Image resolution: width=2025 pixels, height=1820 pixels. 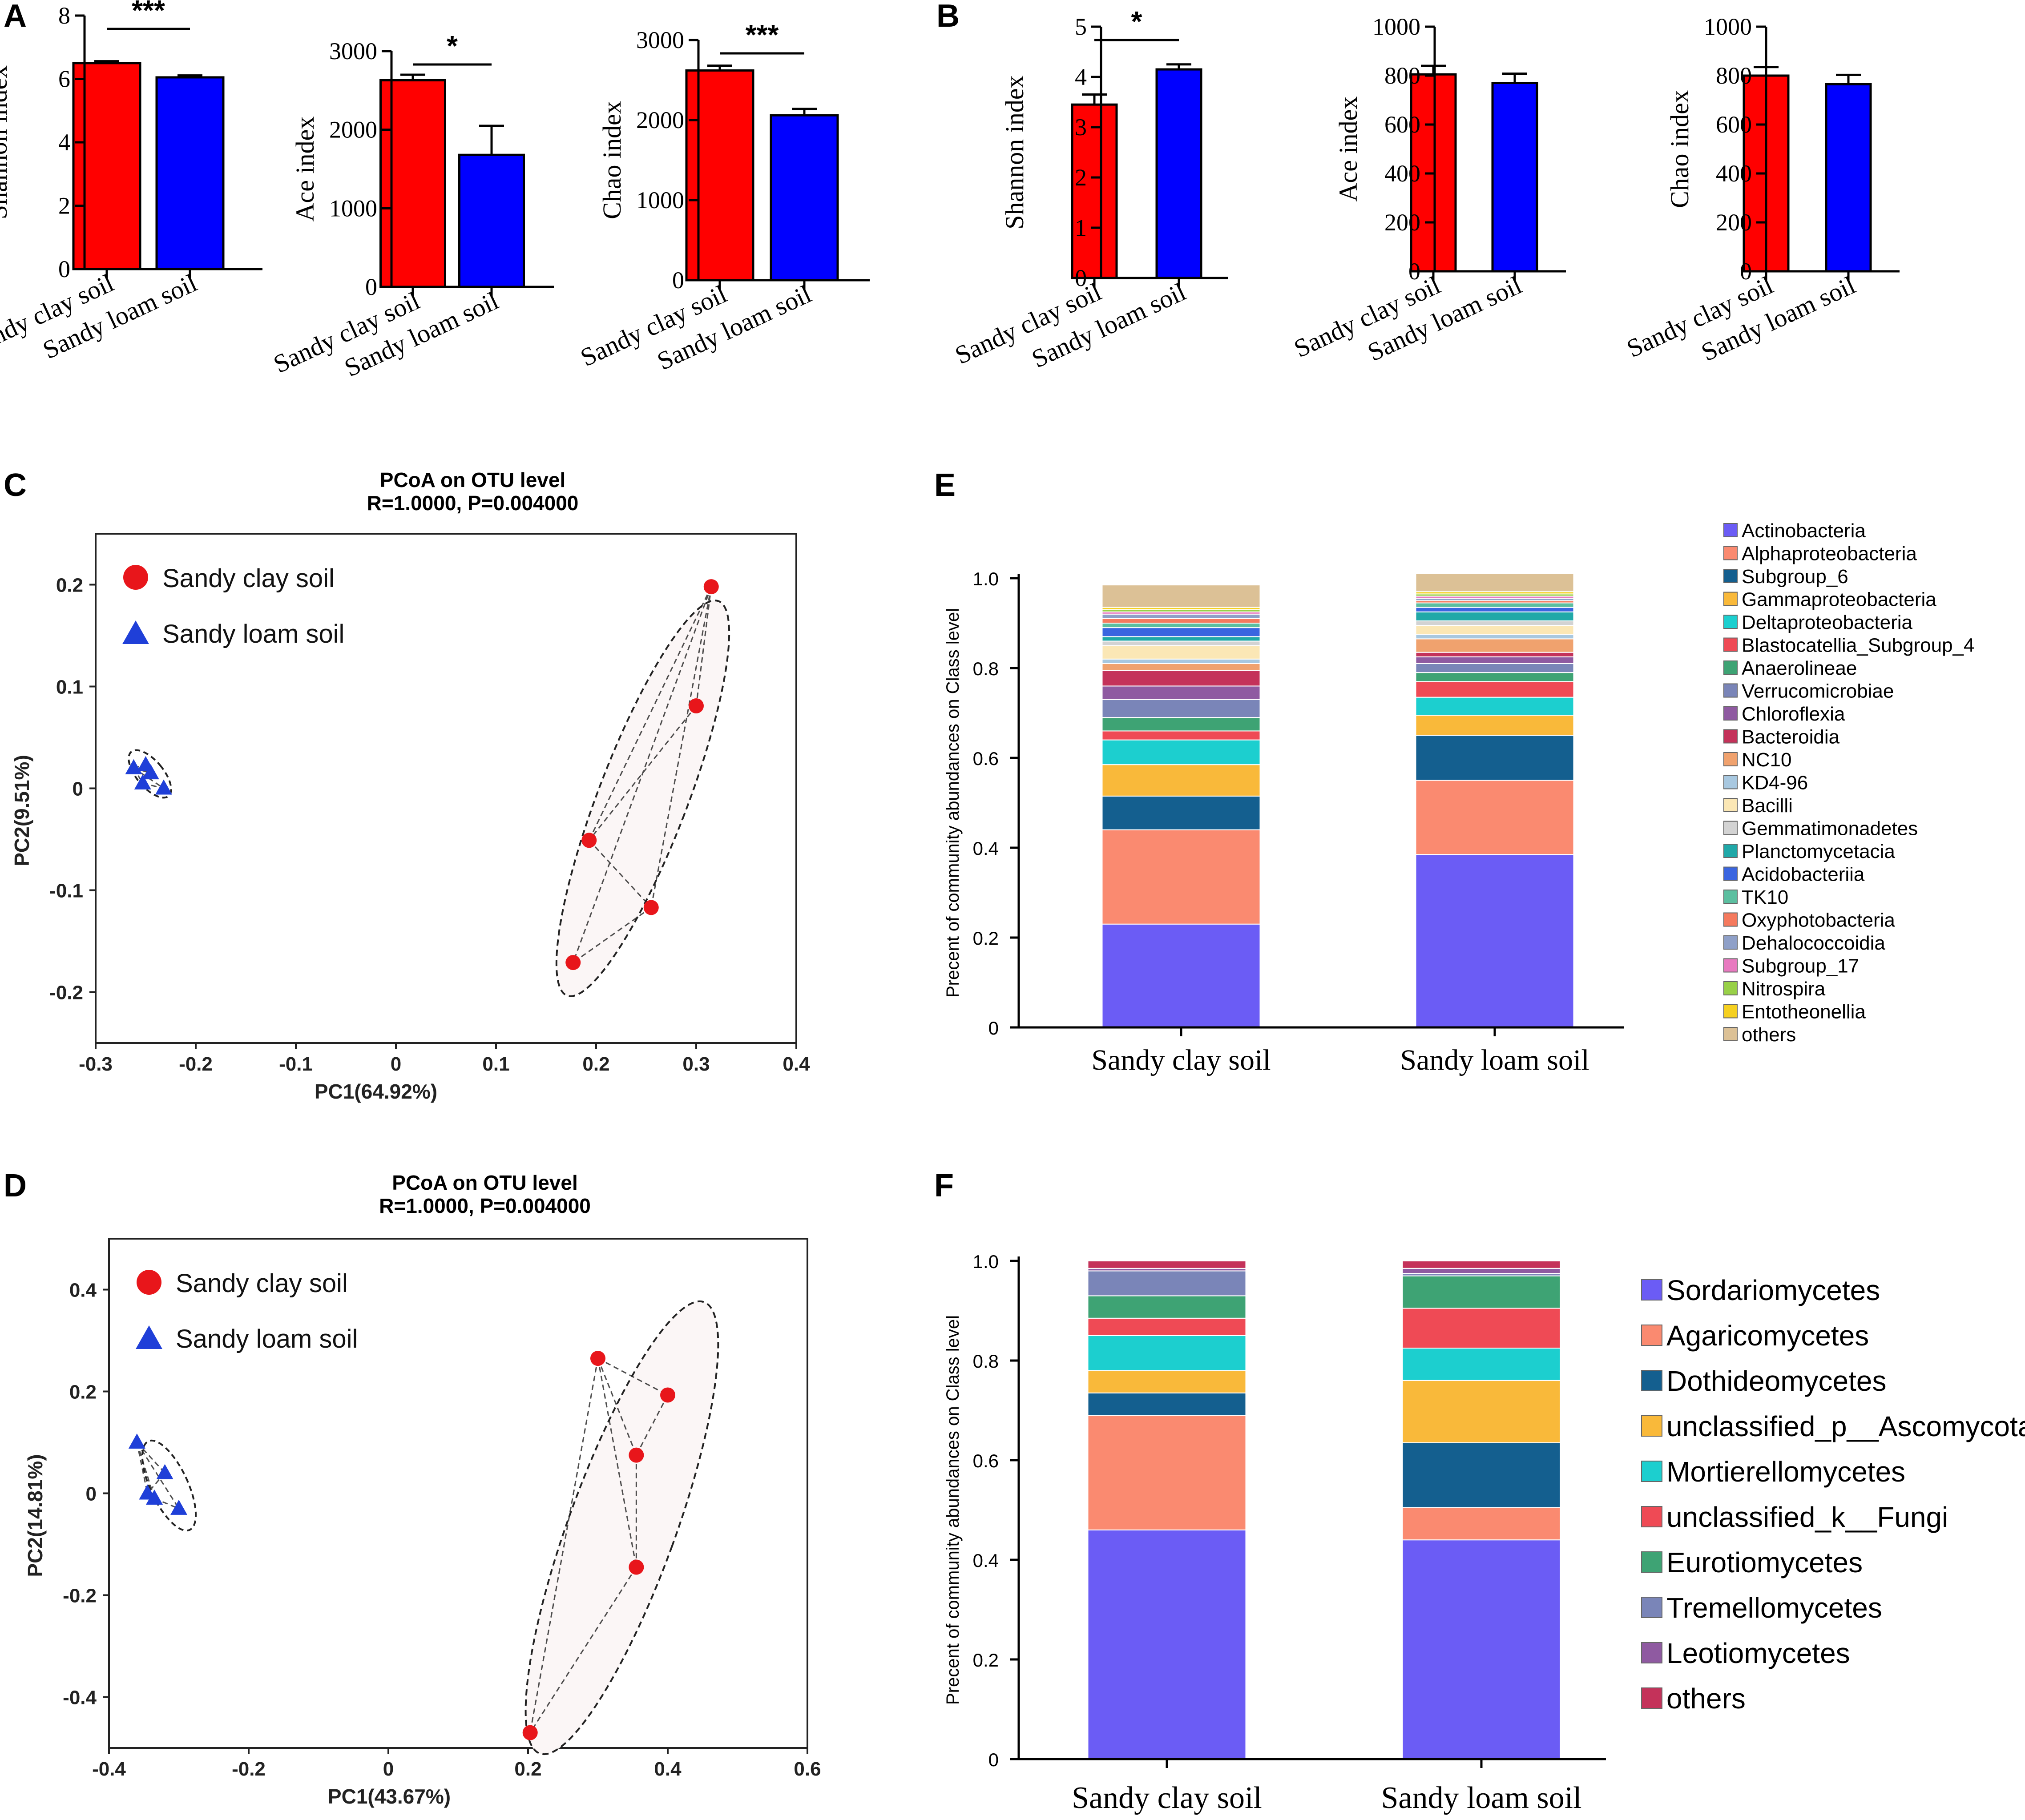 I want to click on y-tick-label: 400, so click(x=1402, y=173).